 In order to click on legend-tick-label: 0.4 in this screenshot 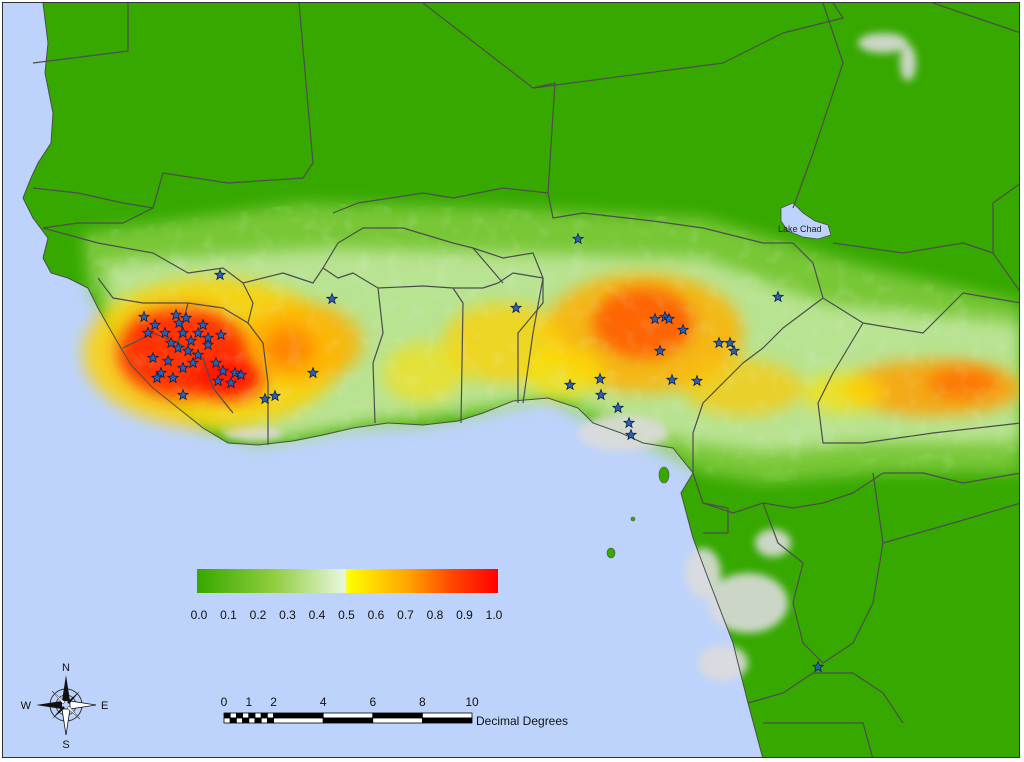, I will do `click(317, 615)`.